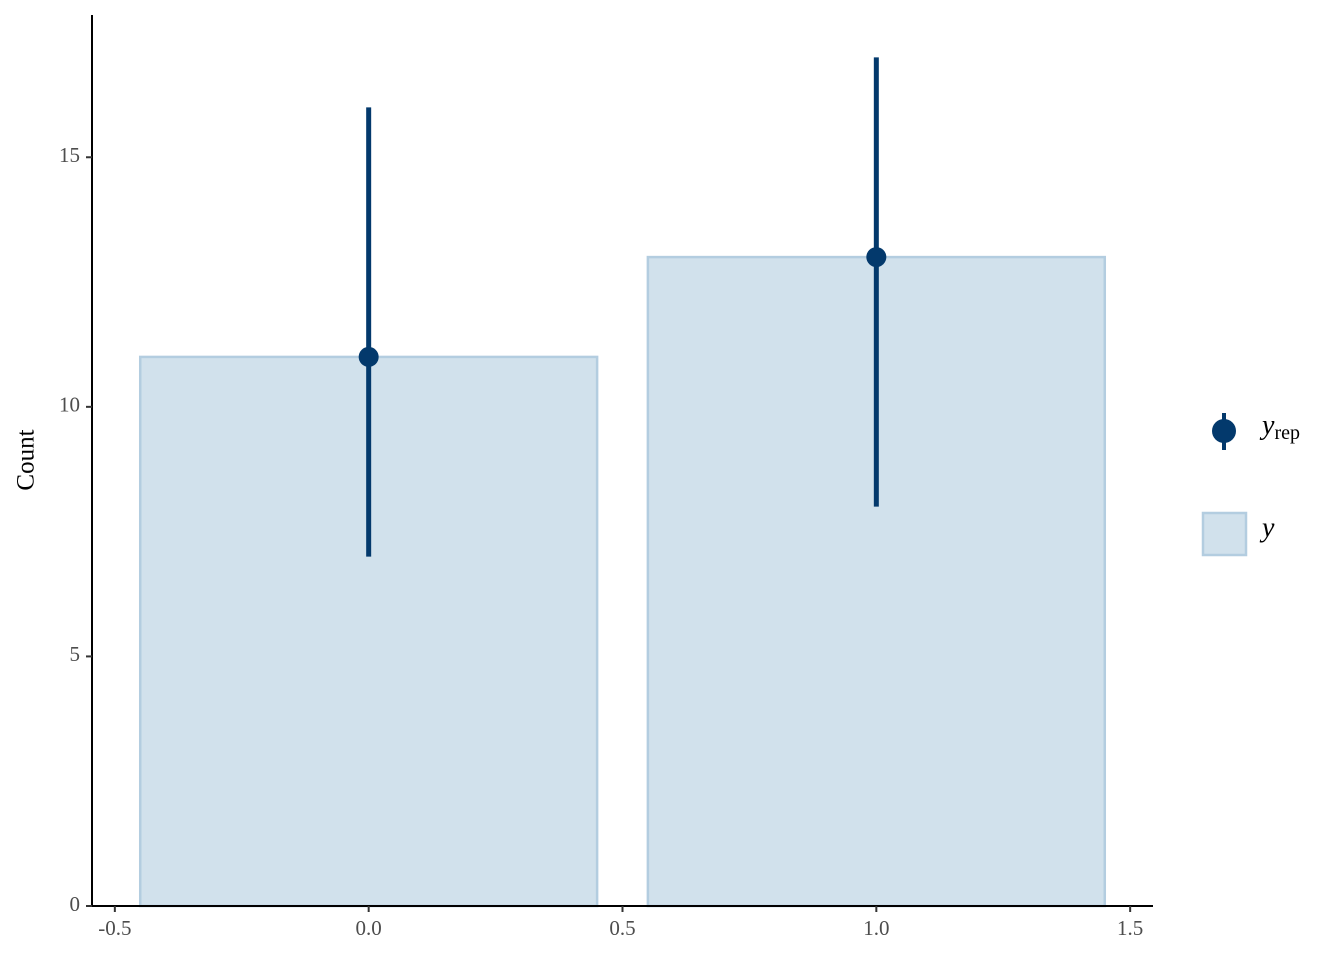 The image size is (1344, 960). Describe the element at coordinates (114, 928) in the screenshot. I see `x-tick-label: -0.5` at that location.